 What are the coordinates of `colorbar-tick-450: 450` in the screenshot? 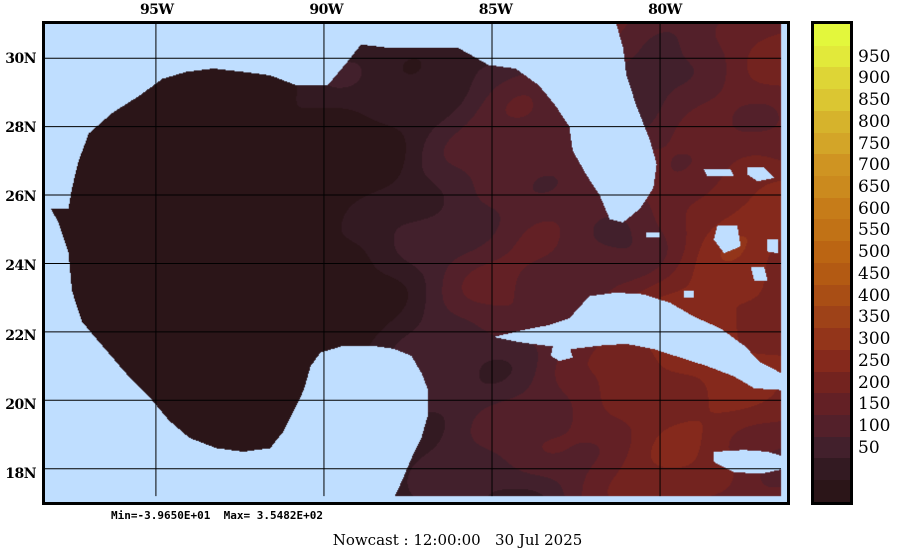 It's located at (874, 273).